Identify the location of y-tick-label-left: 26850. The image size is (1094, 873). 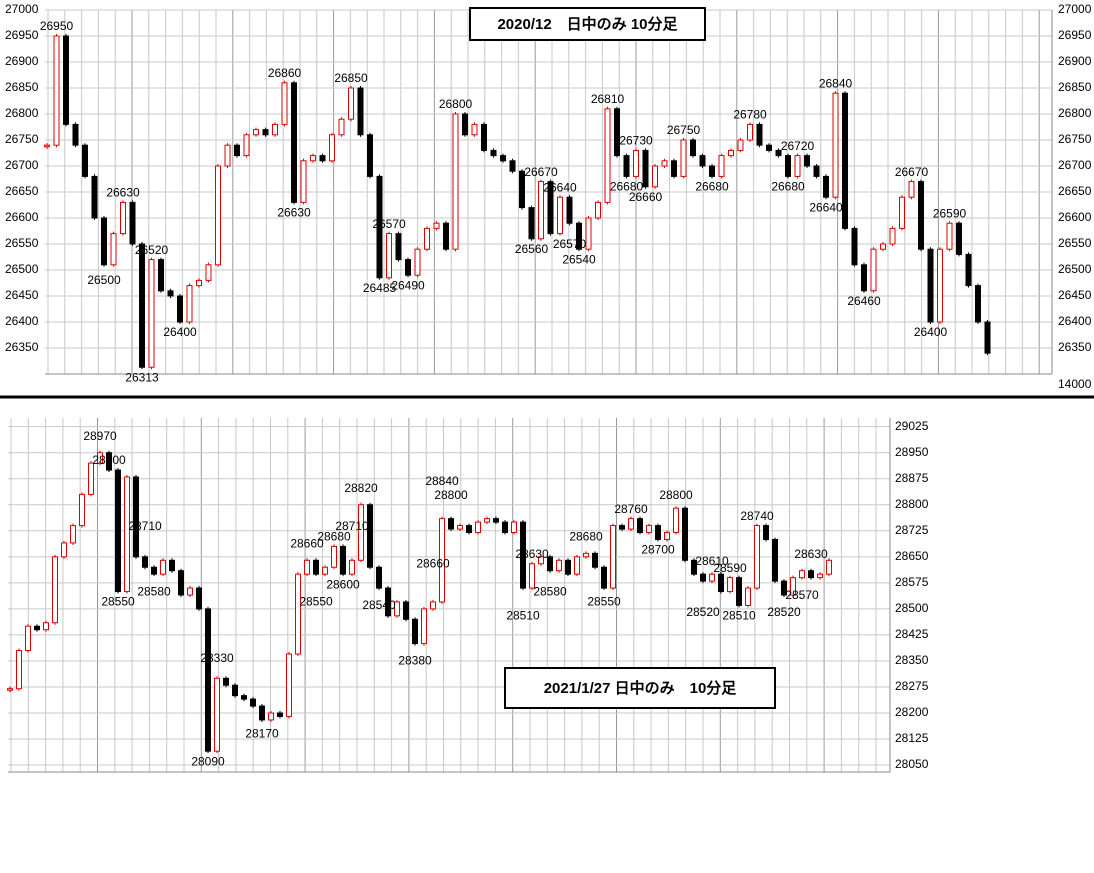
(22, 87).